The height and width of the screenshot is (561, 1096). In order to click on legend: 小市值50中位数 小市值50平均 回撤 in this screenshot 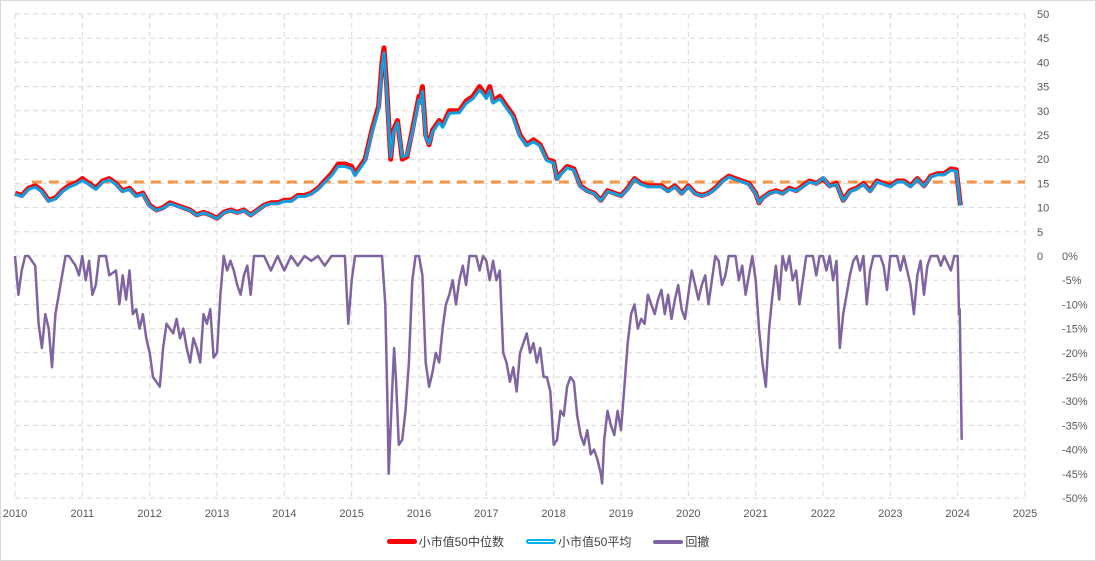, I will do `click(548, 541)`.